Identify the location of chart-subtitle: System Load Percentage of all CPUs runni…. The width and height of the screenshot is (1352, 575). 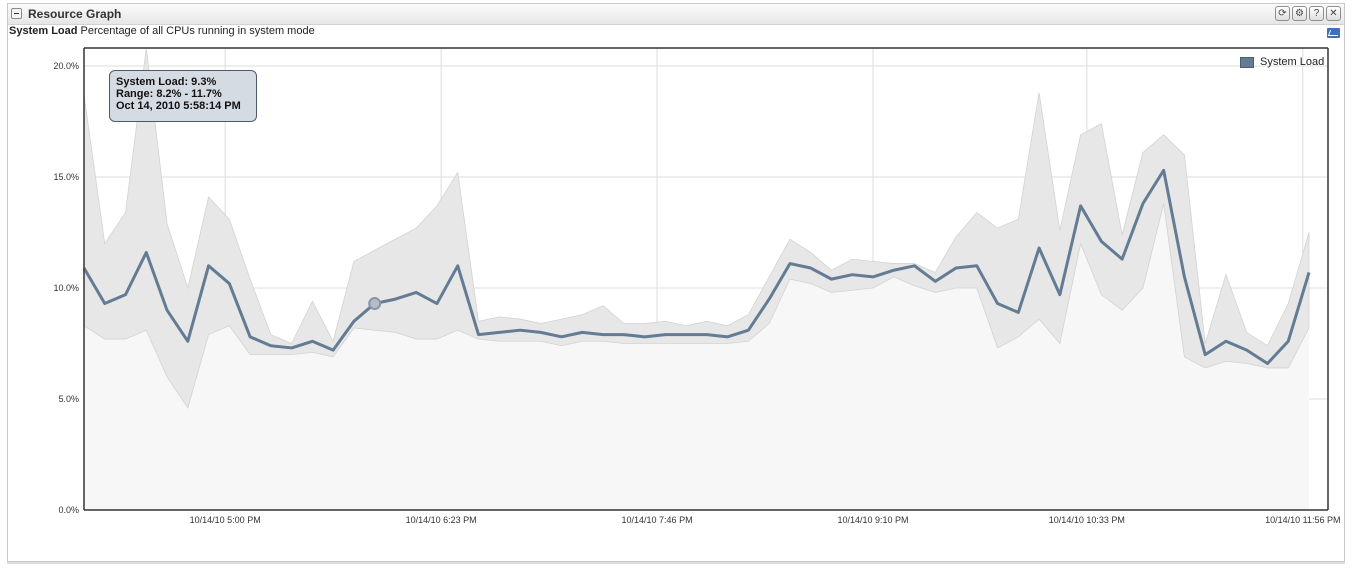
(162, 31).